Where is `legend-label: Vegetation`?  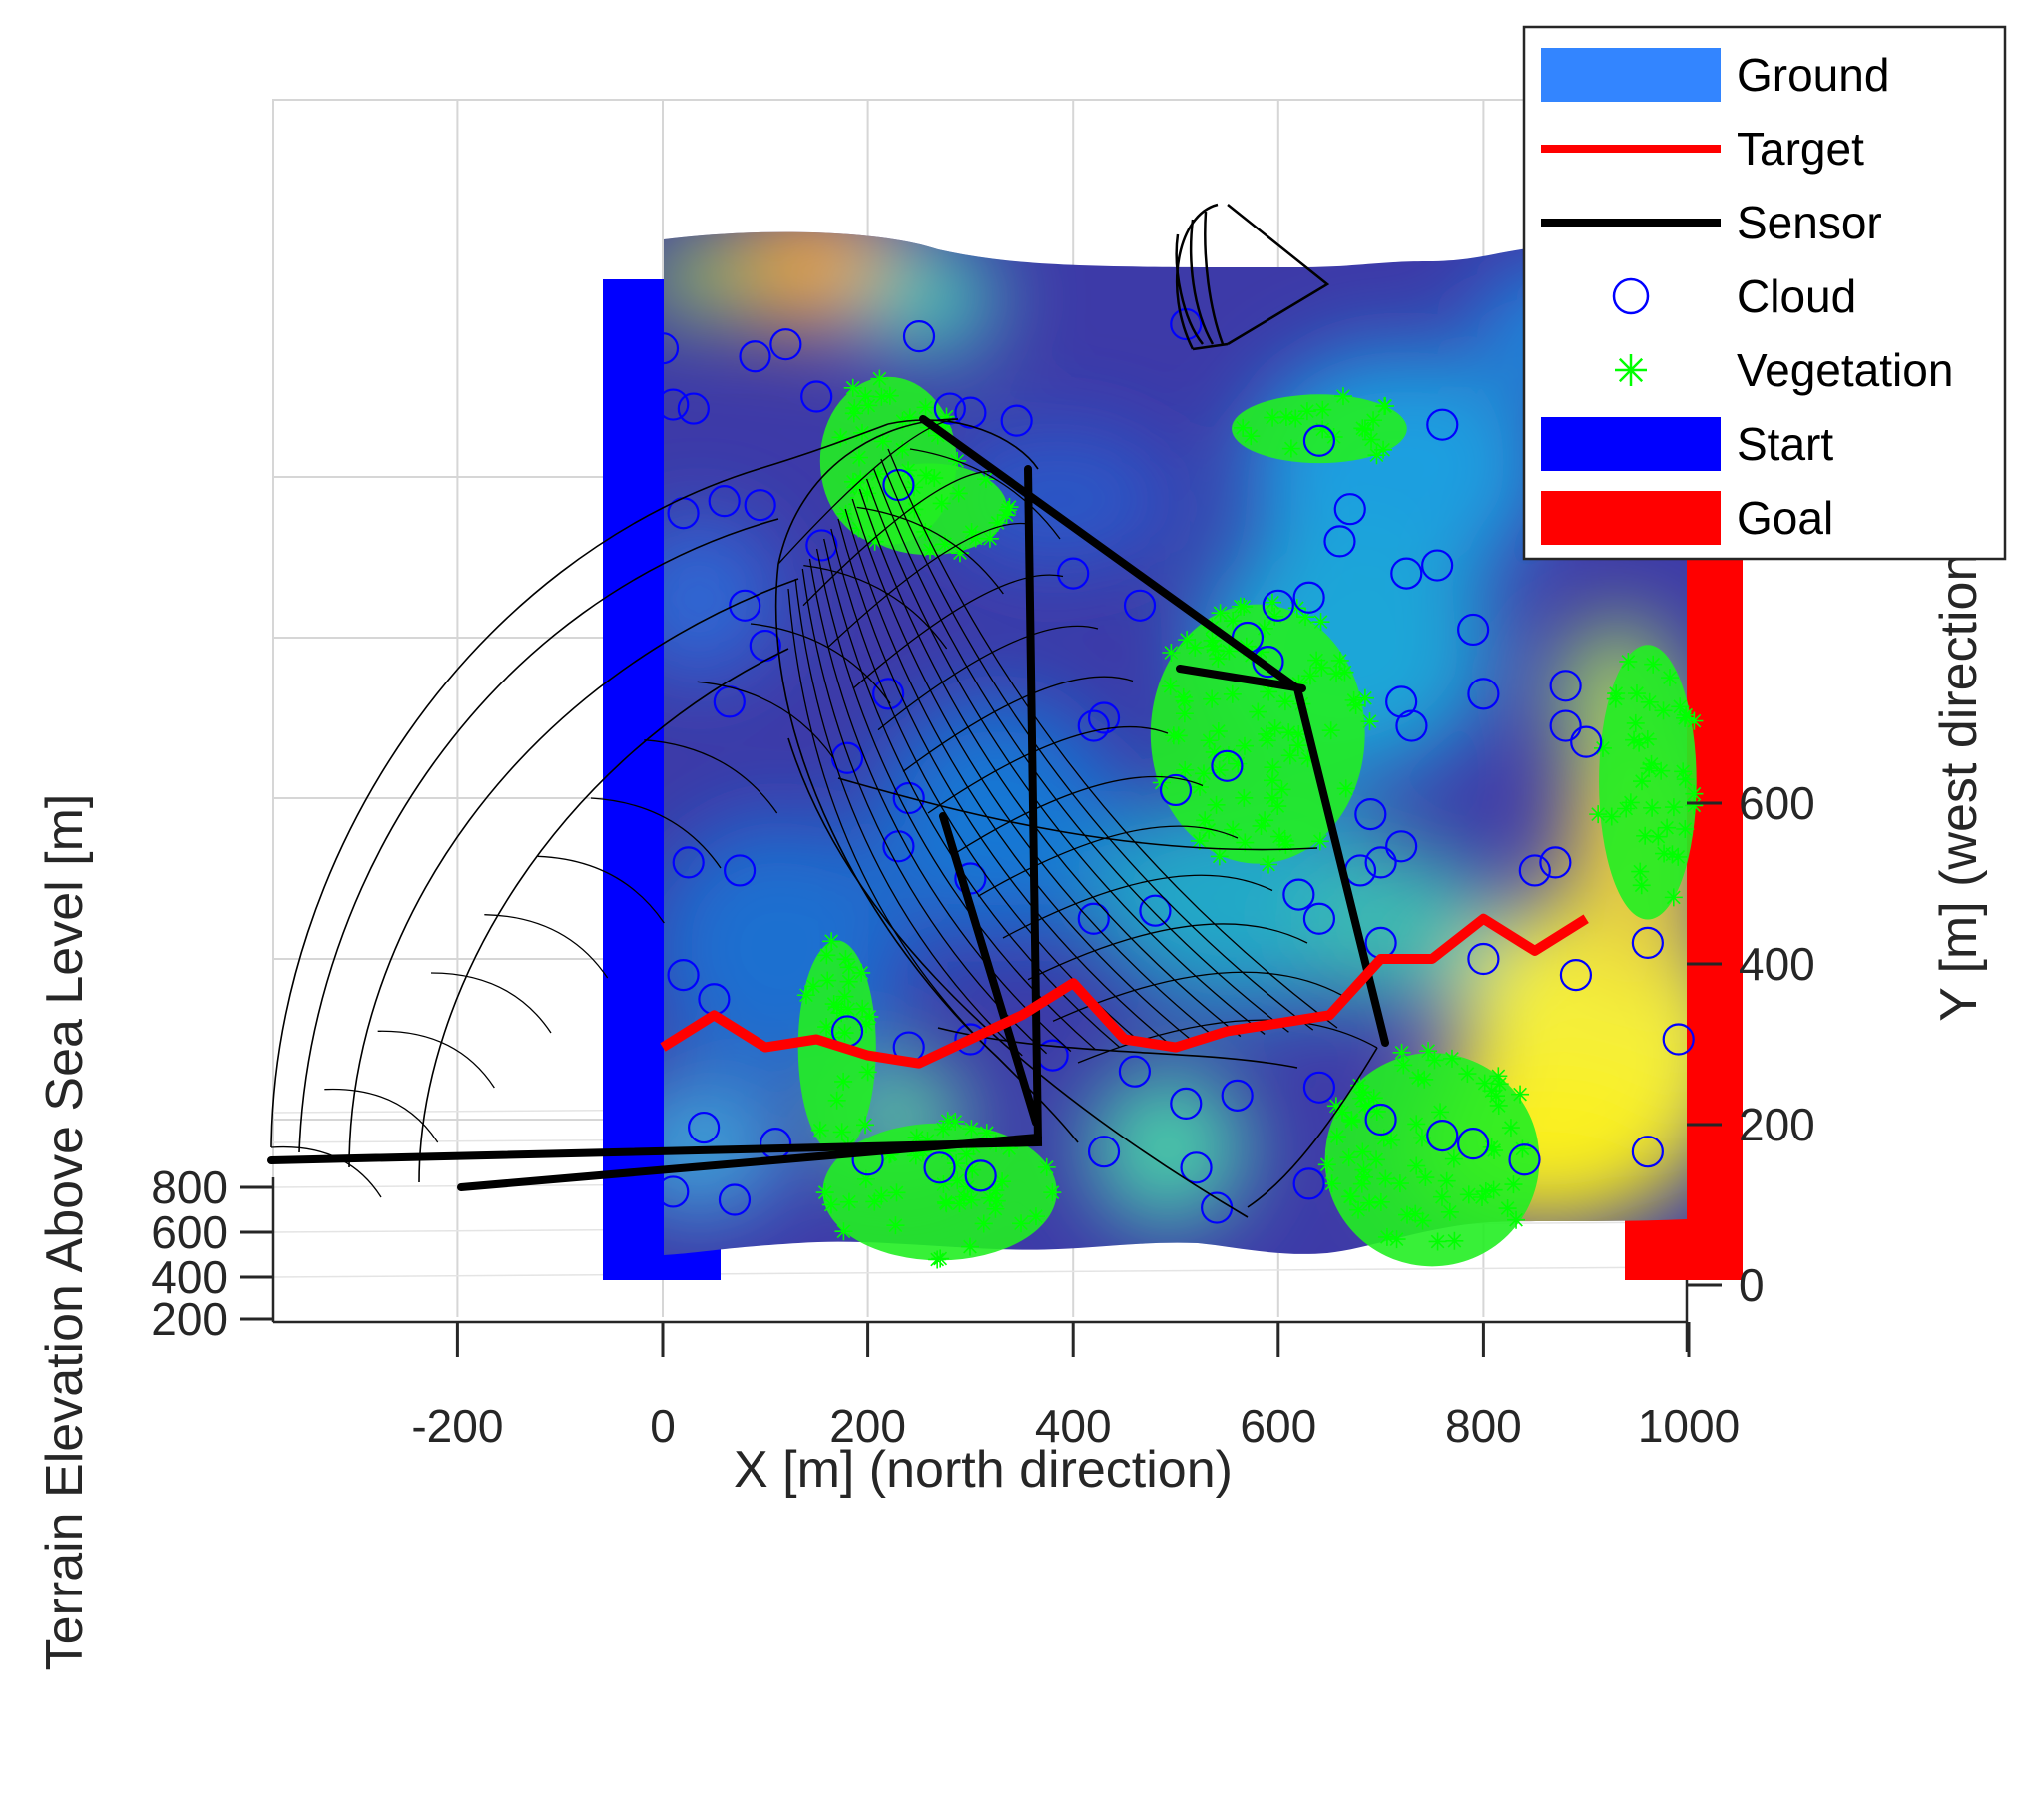
legend-label: Vegetation is located at coordinates (1845, 370).